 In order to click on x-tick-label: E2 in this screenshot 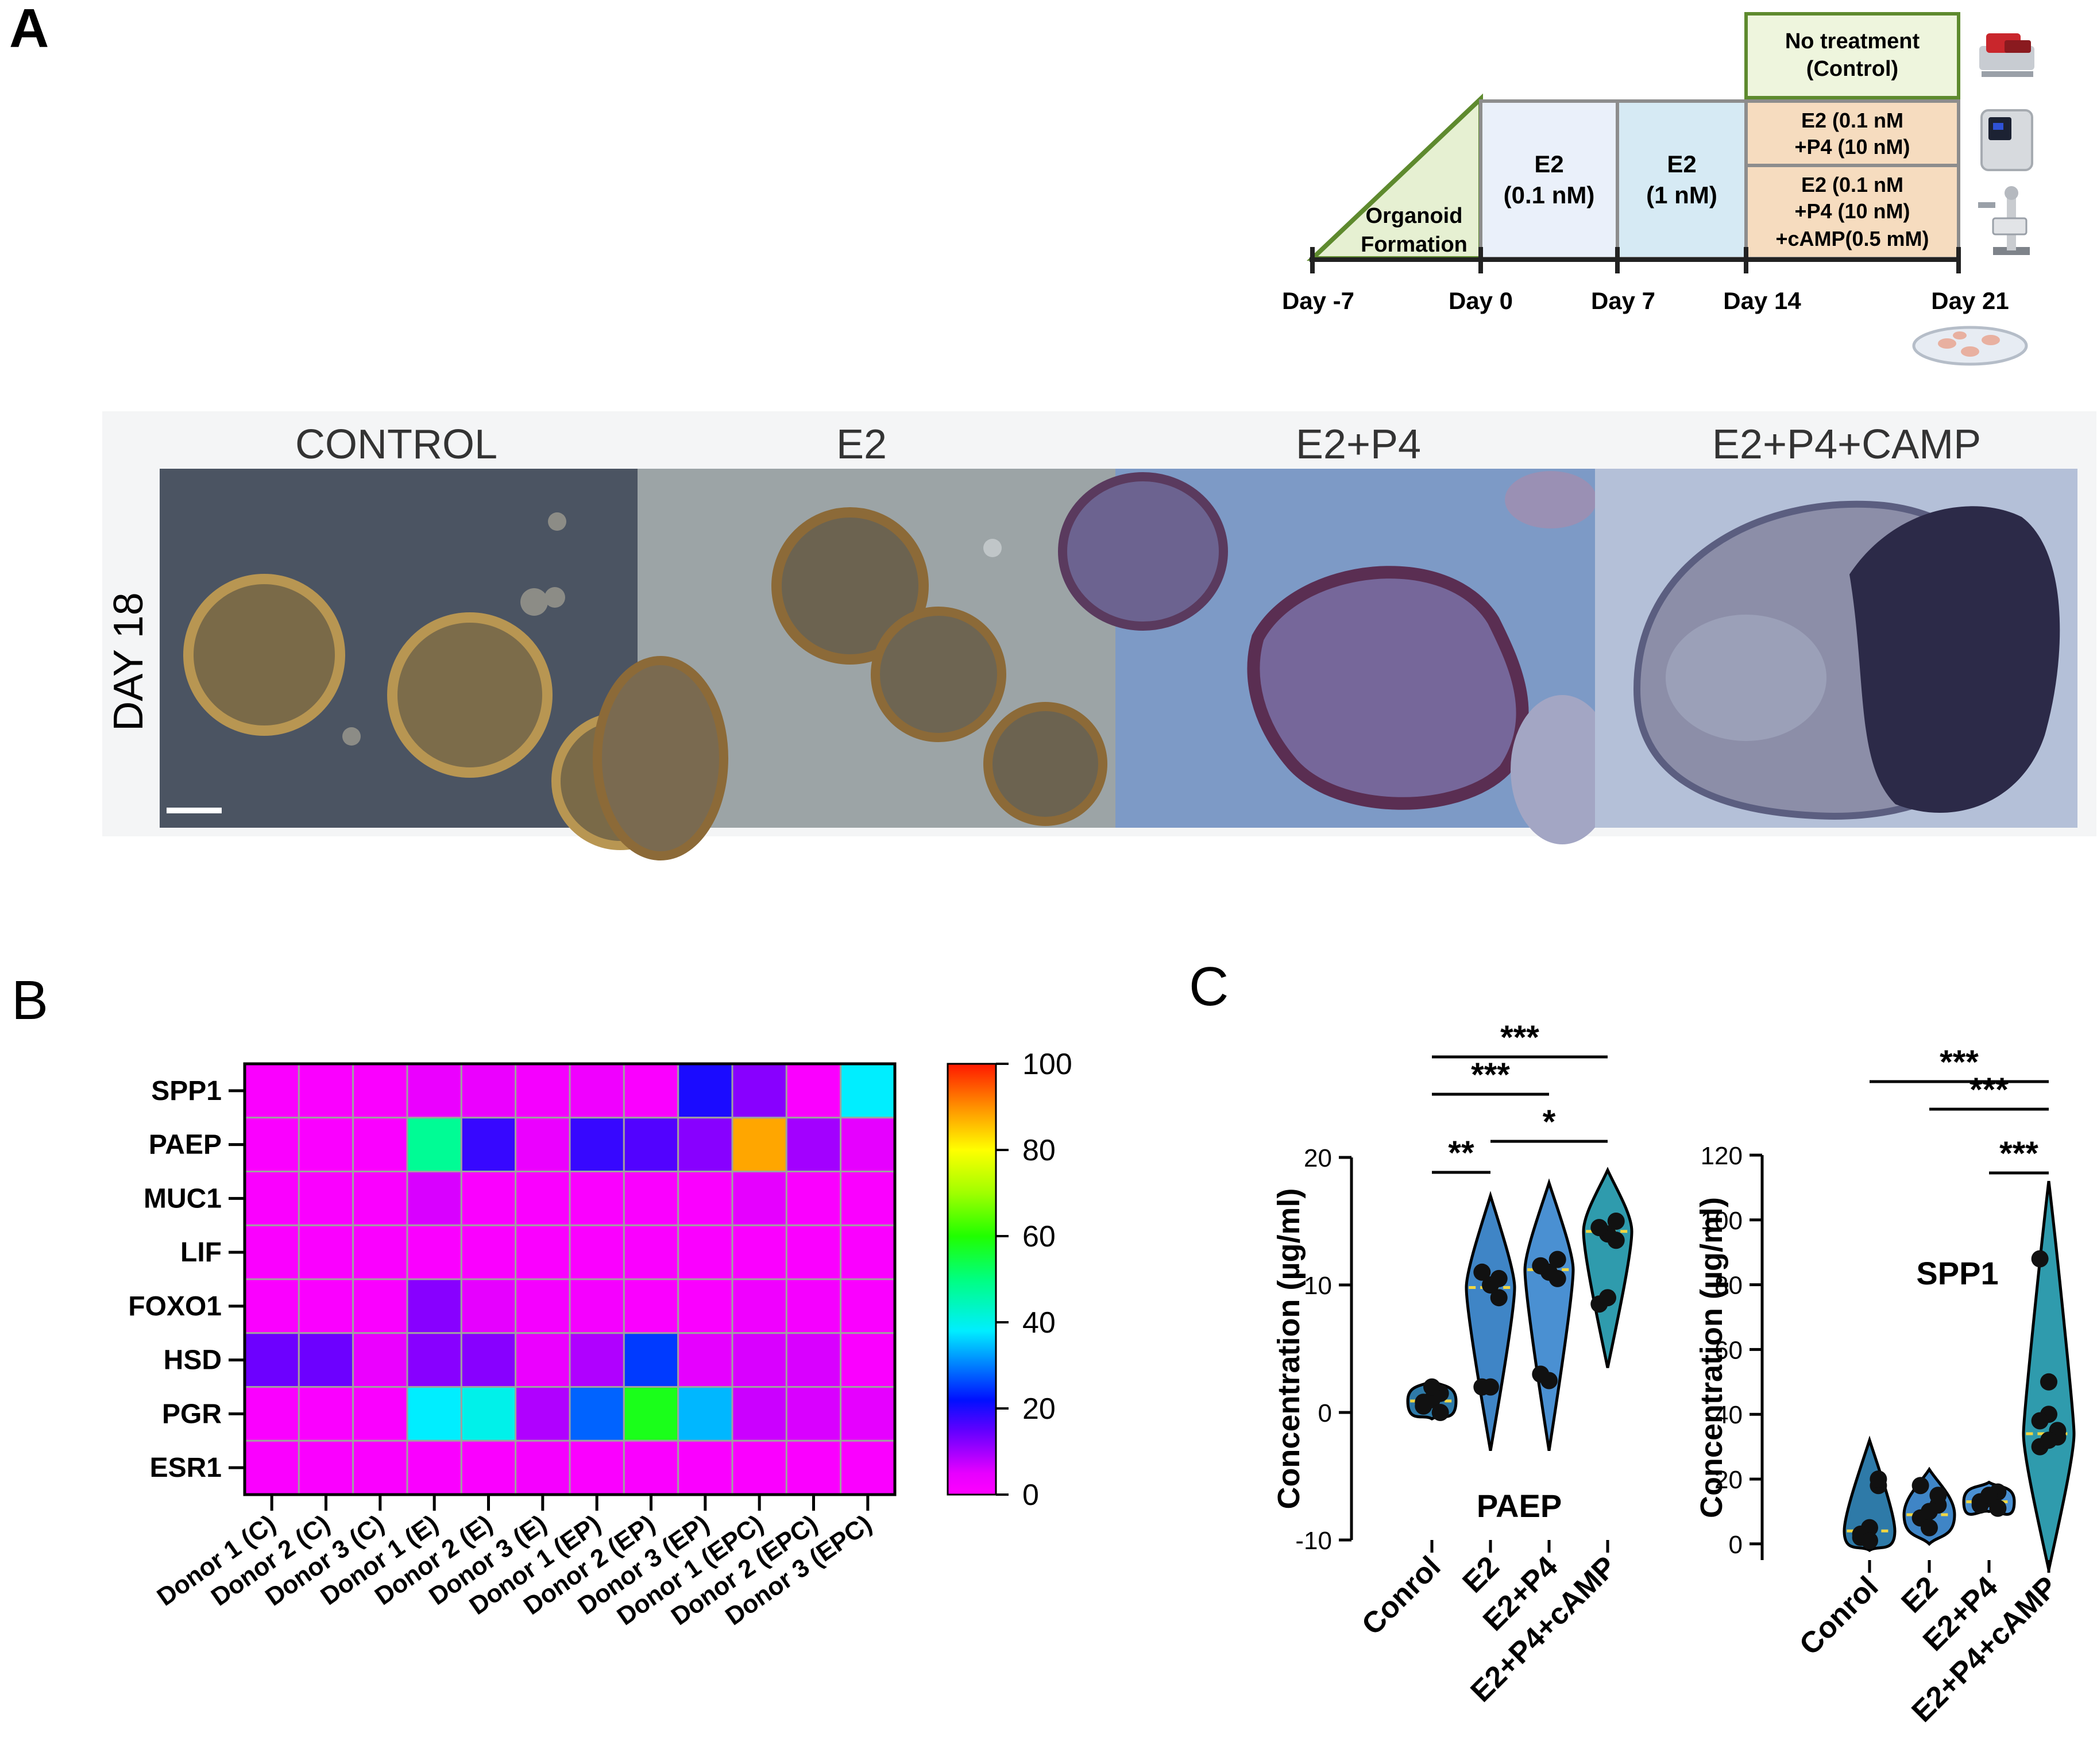, I will do `click(1919, 1594)`.